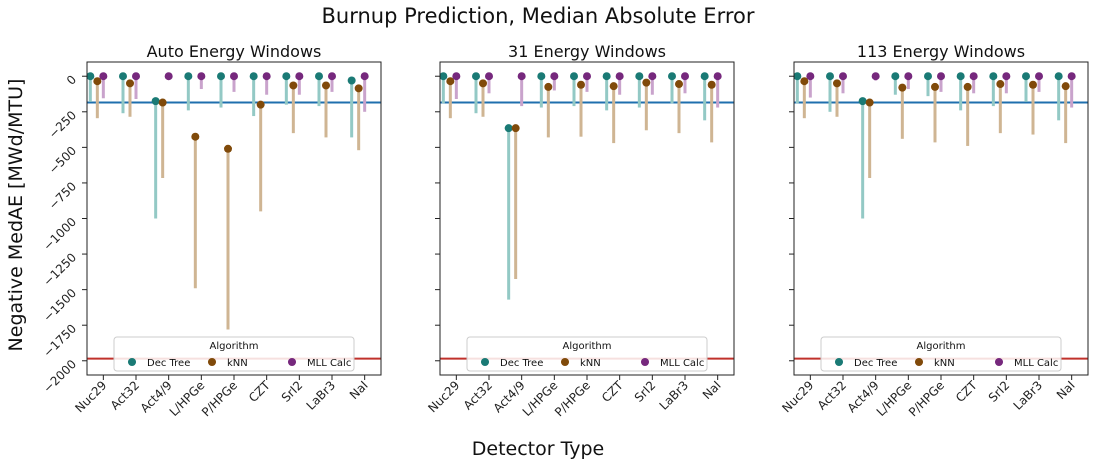  What do you see at coordinates (62, 195) in the screenshot?
I see `y-tick-label: −750` at bounding box center [62, 195].